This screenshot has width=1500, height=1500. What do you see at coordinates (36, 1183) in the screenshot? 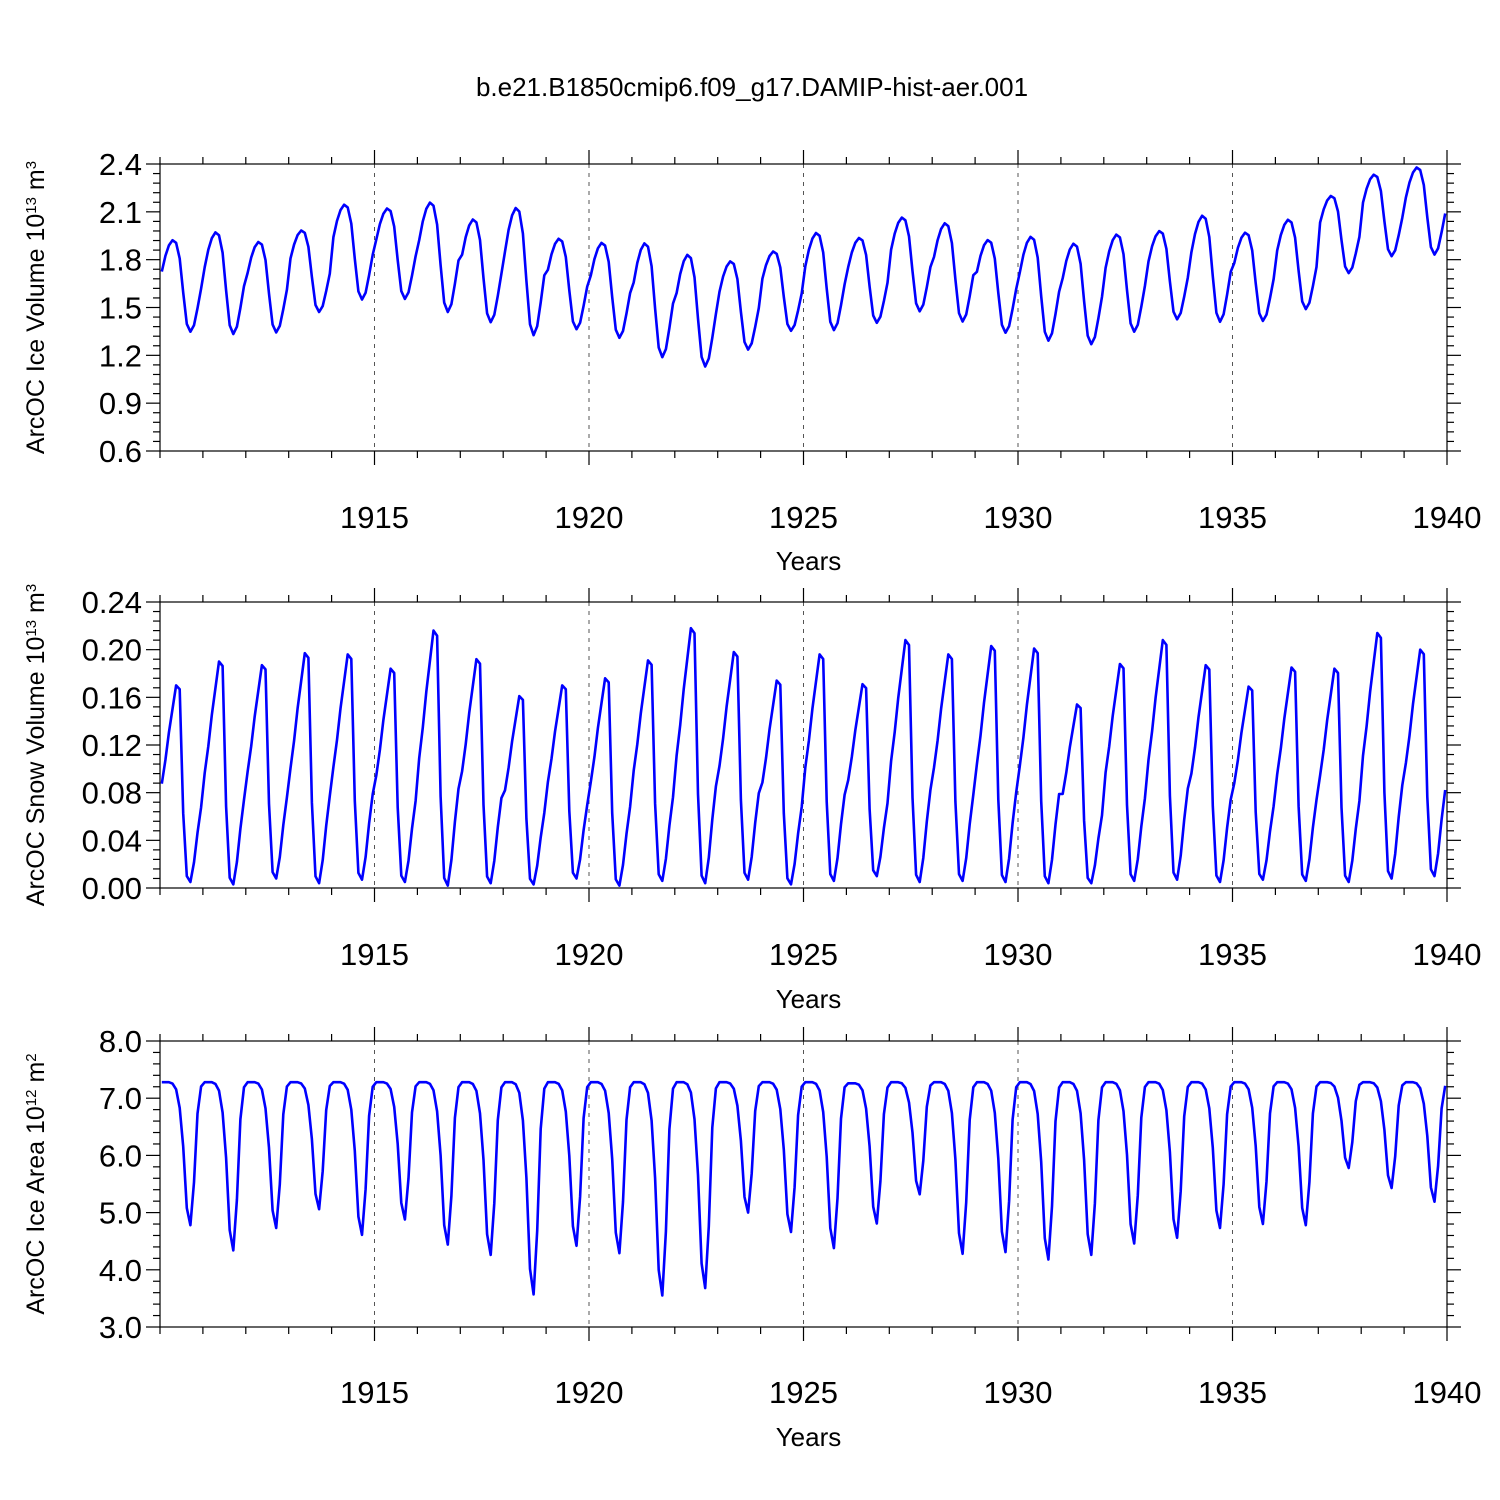
I see `y-axis-label: ArcOC Ice Area 1012 m2` at bounding box center [36, 1183].